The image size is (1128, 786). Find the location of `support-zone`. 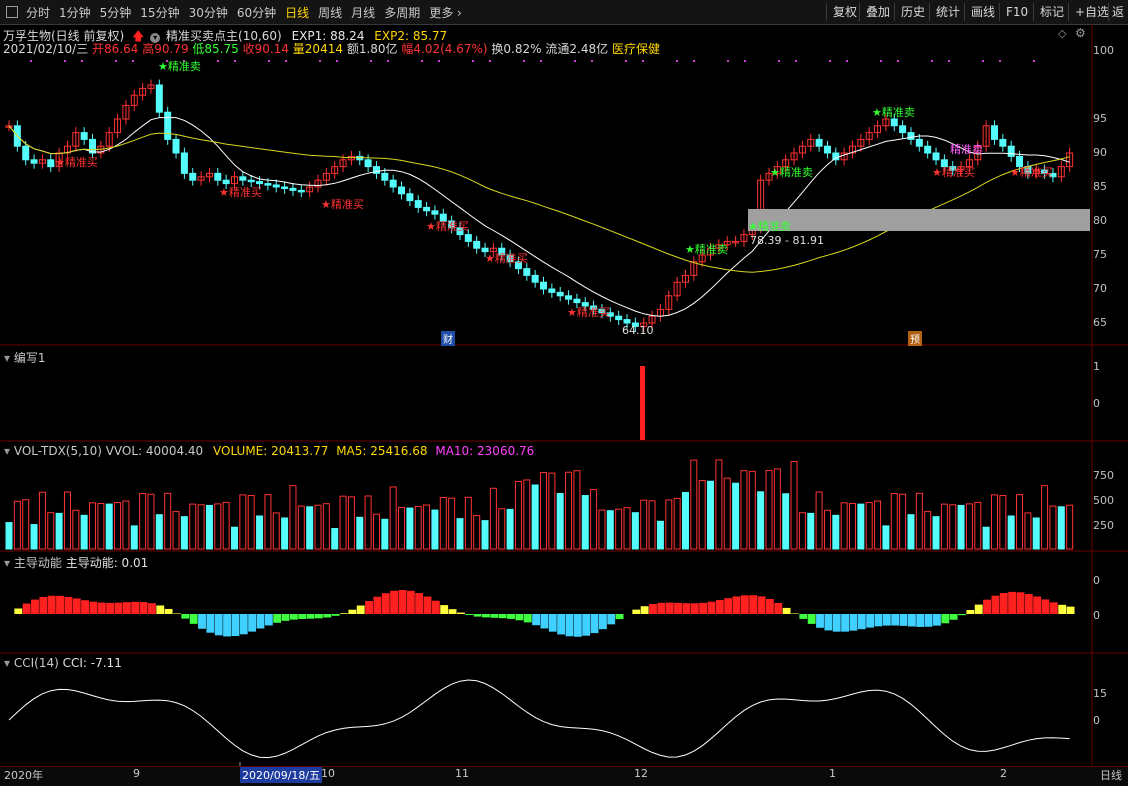

support-zone is located at coordinates (919, 220).